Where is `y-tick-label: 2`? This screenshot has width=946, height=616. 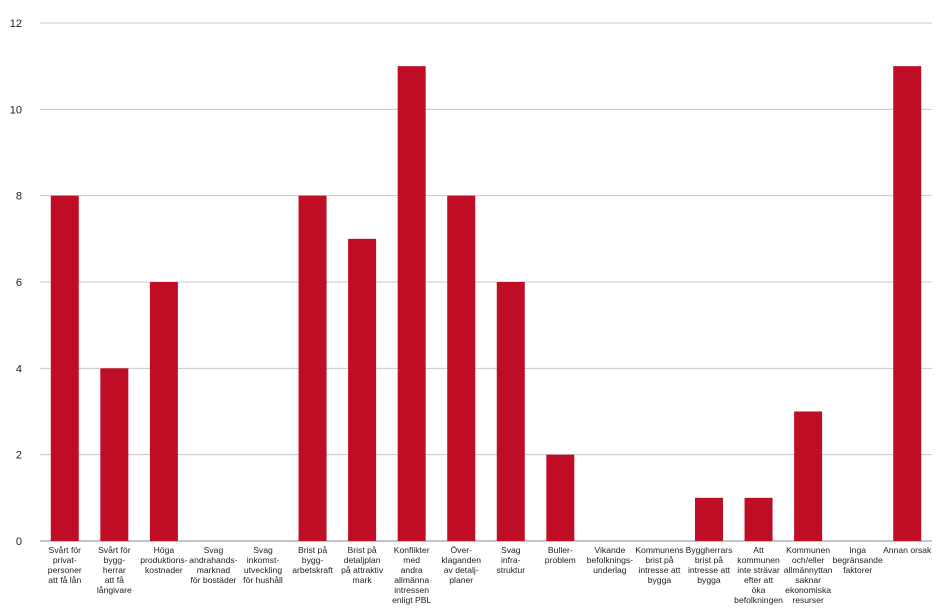
y-tick-label: 2 is located at coordinates (19, 456).